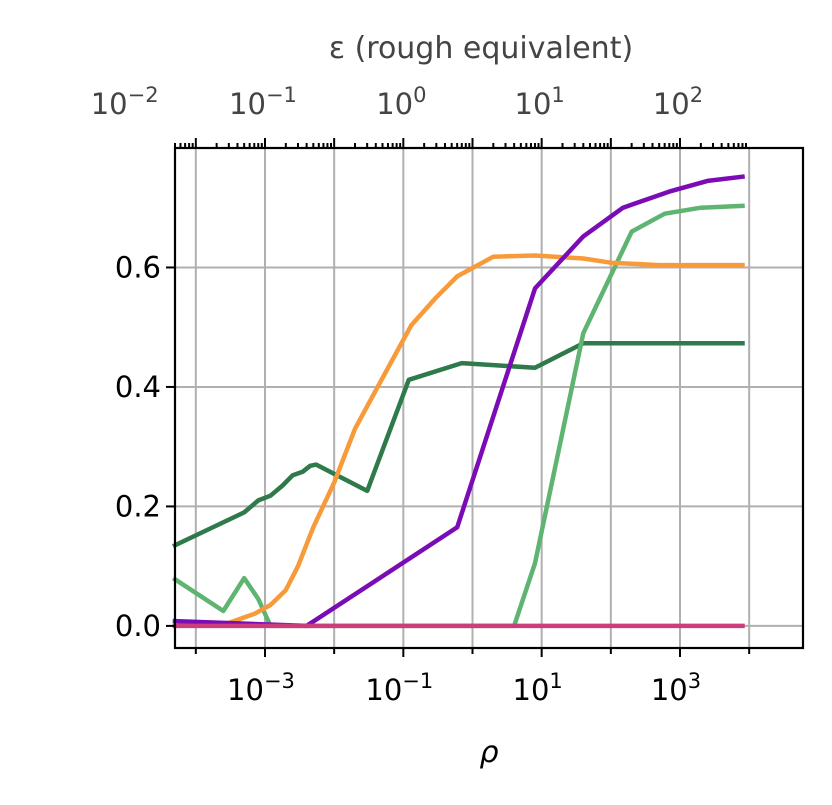 The width and height of the screenshot is (832, 805). I want to click on x-tick-label: 10³, so click(676, 688).